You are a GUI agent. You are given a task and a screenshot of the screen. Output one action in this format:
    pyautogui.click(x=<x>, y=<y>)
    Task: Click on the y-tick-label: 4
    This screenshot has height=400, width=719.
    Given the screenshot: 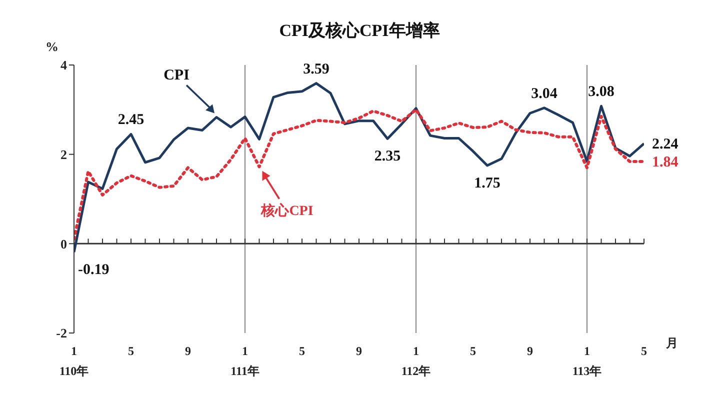 What is the action you would take?
    pyautogui.click(x=64, y=65)
    